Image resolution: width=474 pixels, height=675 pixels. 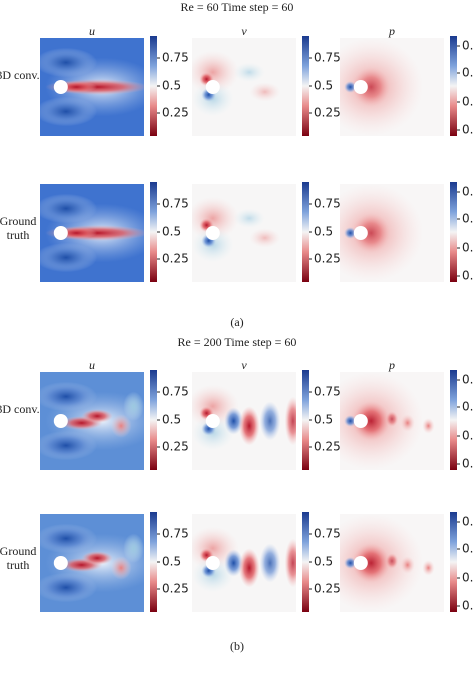 I want to click on column-label: v, so click(x=244, y=31).